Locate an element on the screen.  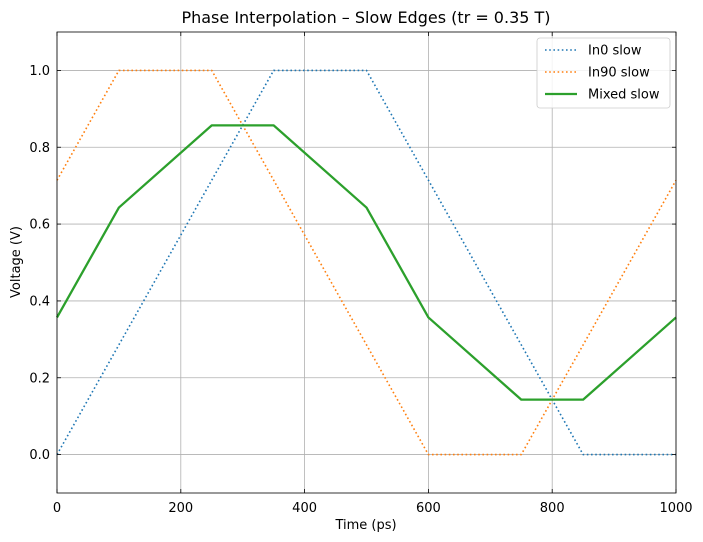
y-axis-label: Voltage (V) is located at coordinates (16, 262).